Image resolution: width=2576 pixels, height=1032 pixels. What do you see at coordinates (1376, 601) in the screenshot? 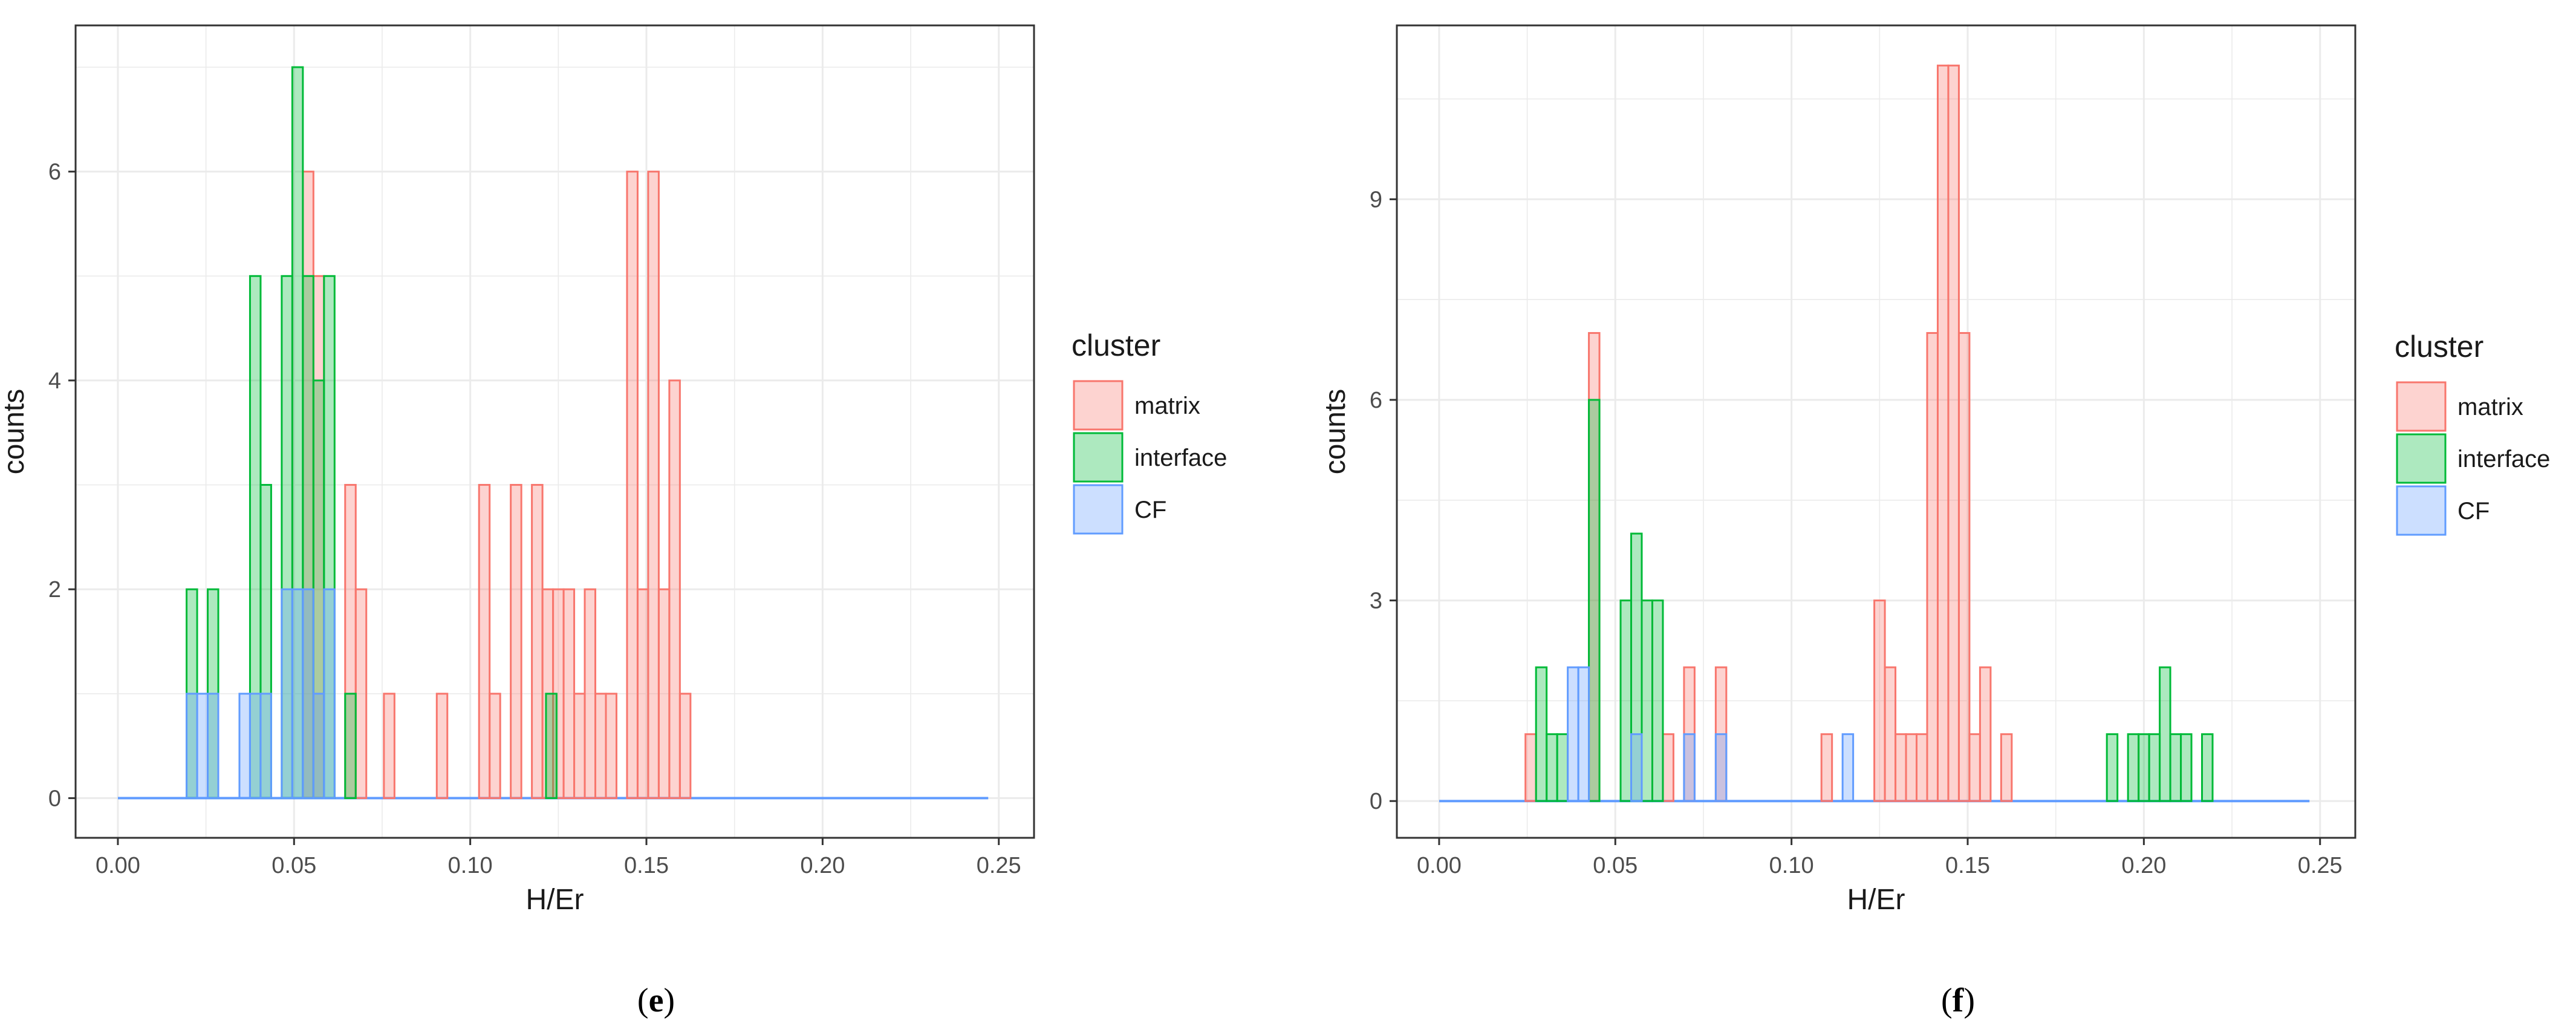
I see `y-tick-label: 3` at bounding box center [1376, 601].